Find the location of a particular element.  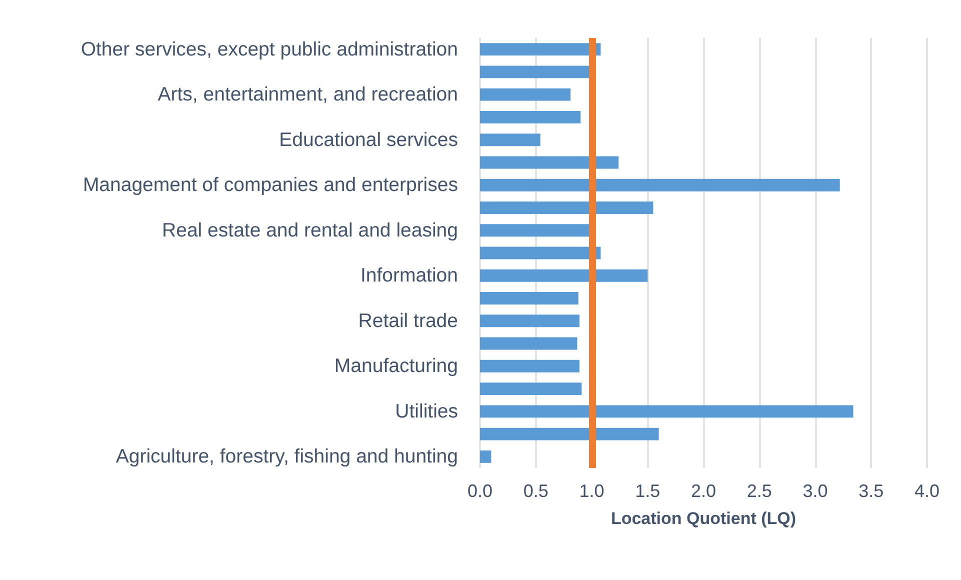

y-tick-label: Agriculture, forestry, fishing and hunting is located at coordinates (287, 457).